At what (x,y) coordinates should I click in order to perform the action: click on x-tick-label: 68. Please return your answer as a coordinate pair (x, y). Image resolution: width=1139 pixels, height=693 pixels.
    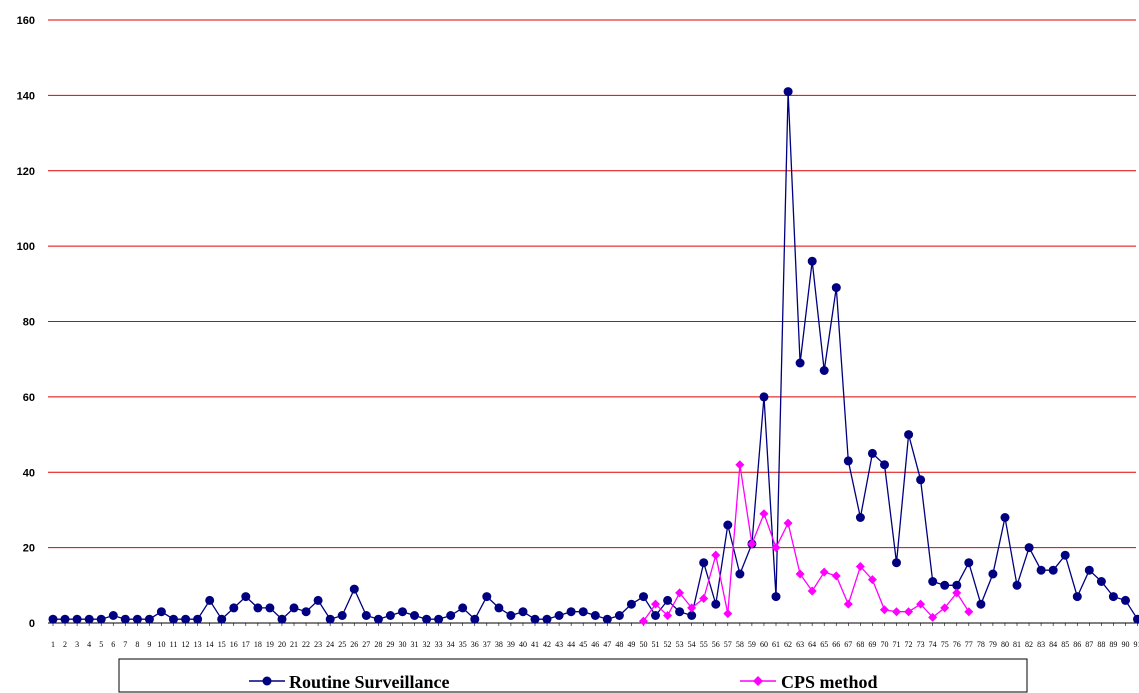
    Looking at the image, I should click on (860, 644).